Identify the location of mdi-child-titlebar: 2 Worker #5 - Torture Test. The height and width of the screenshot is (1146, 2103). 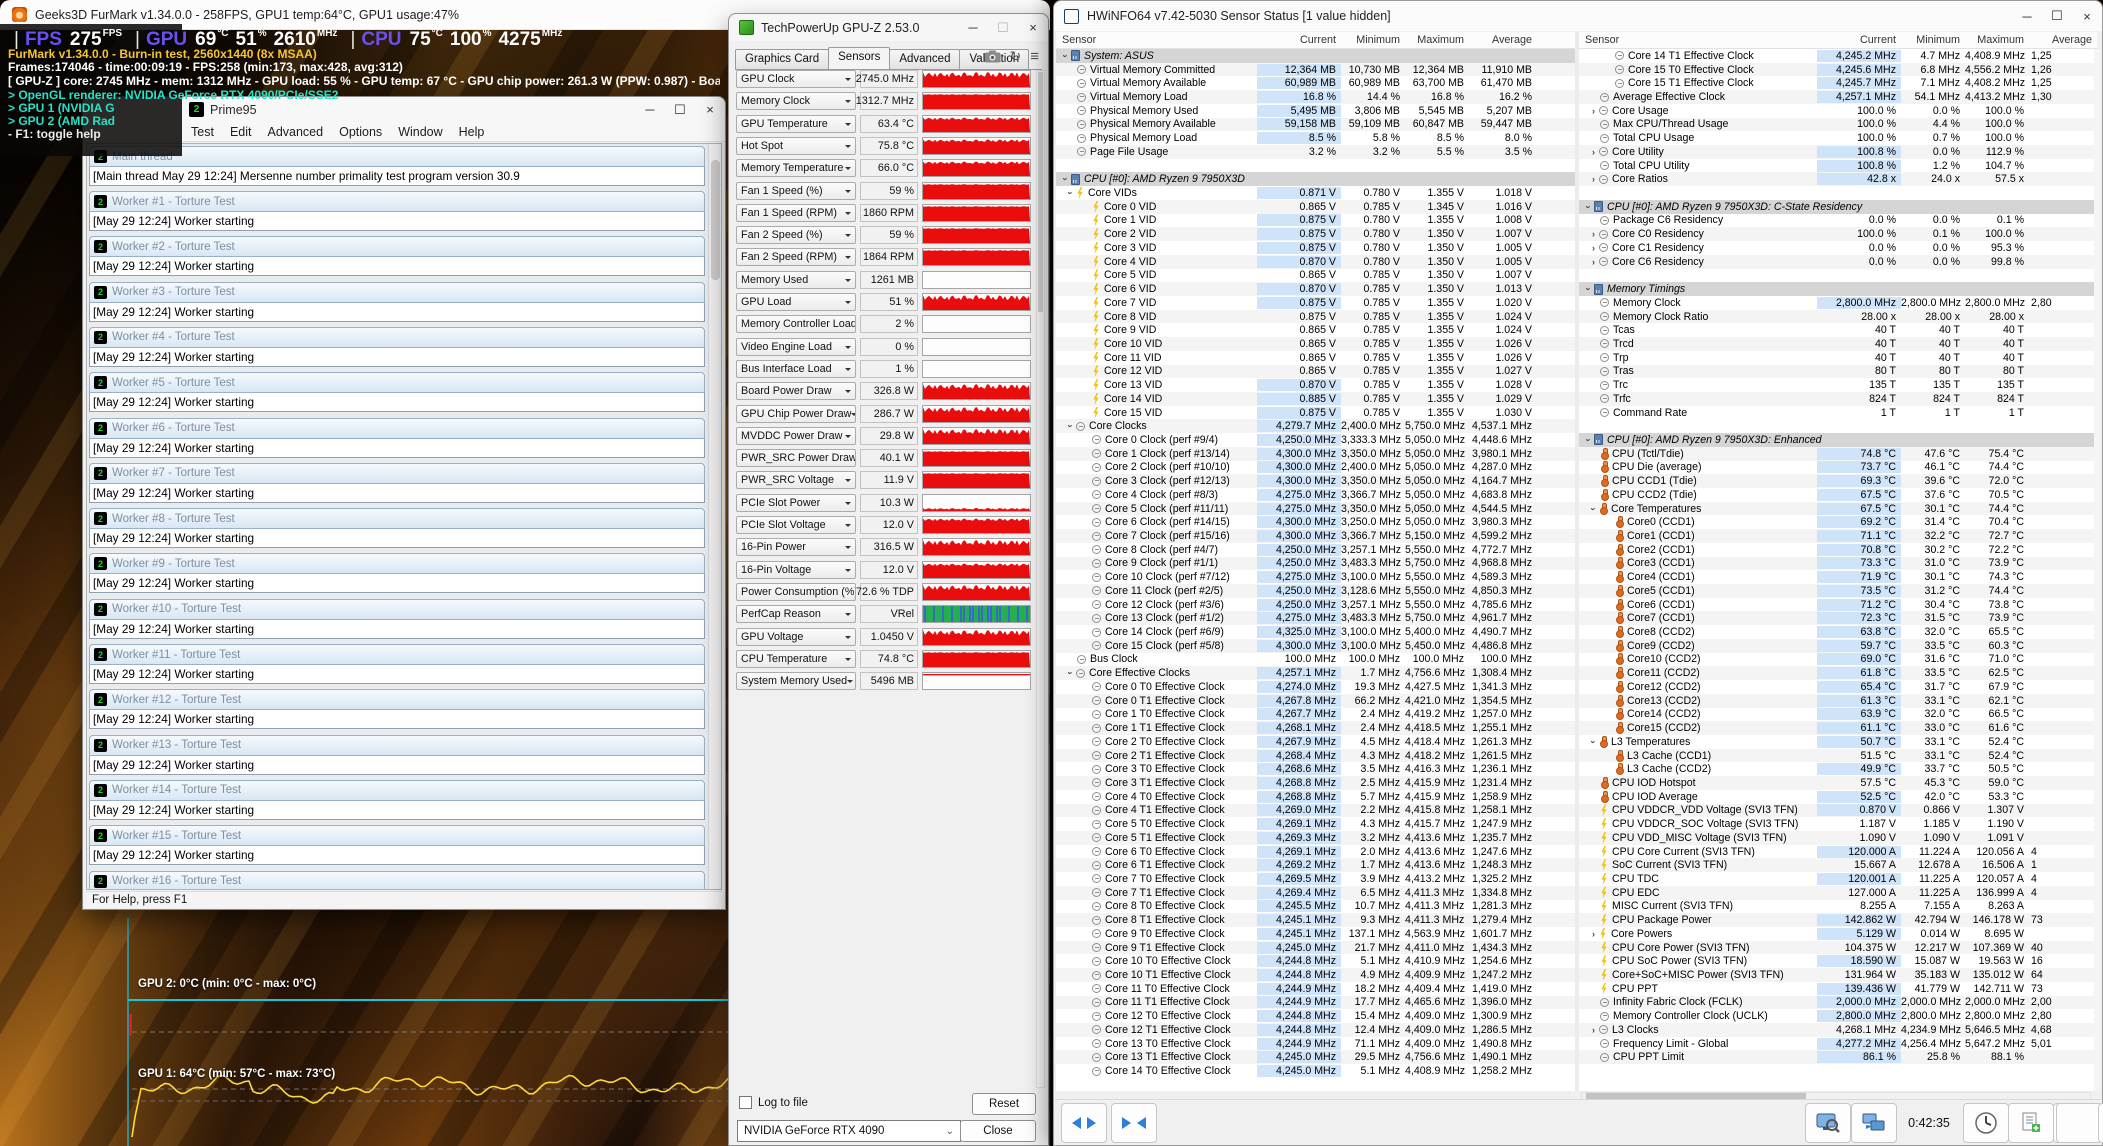
(397, 383).